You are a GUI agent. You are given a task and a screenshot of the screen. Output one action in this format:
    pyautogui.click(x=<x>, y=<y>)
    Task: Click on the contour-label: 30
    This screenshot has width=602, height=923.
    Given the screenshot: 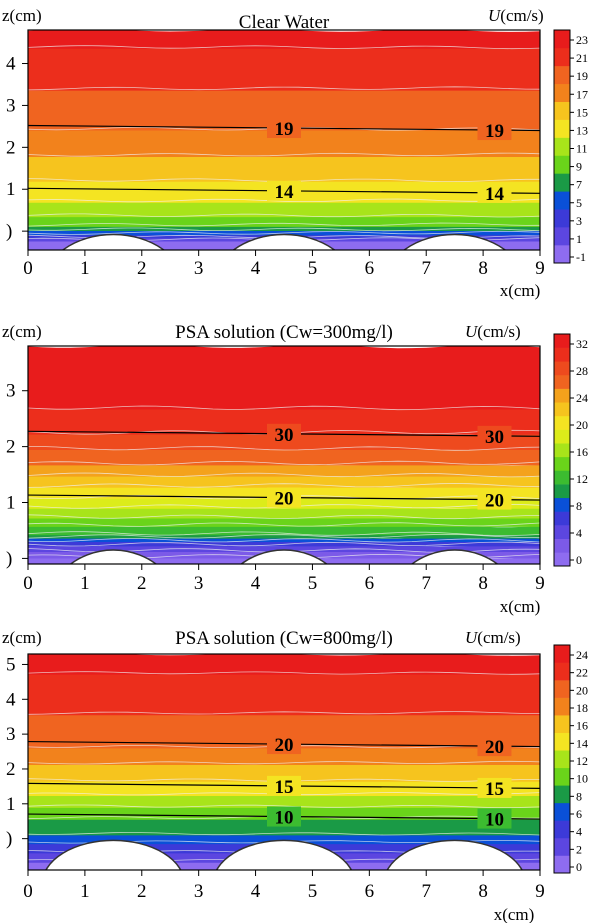 What is the action you would take?
    pyautogui.click(x=284, y=435)
    